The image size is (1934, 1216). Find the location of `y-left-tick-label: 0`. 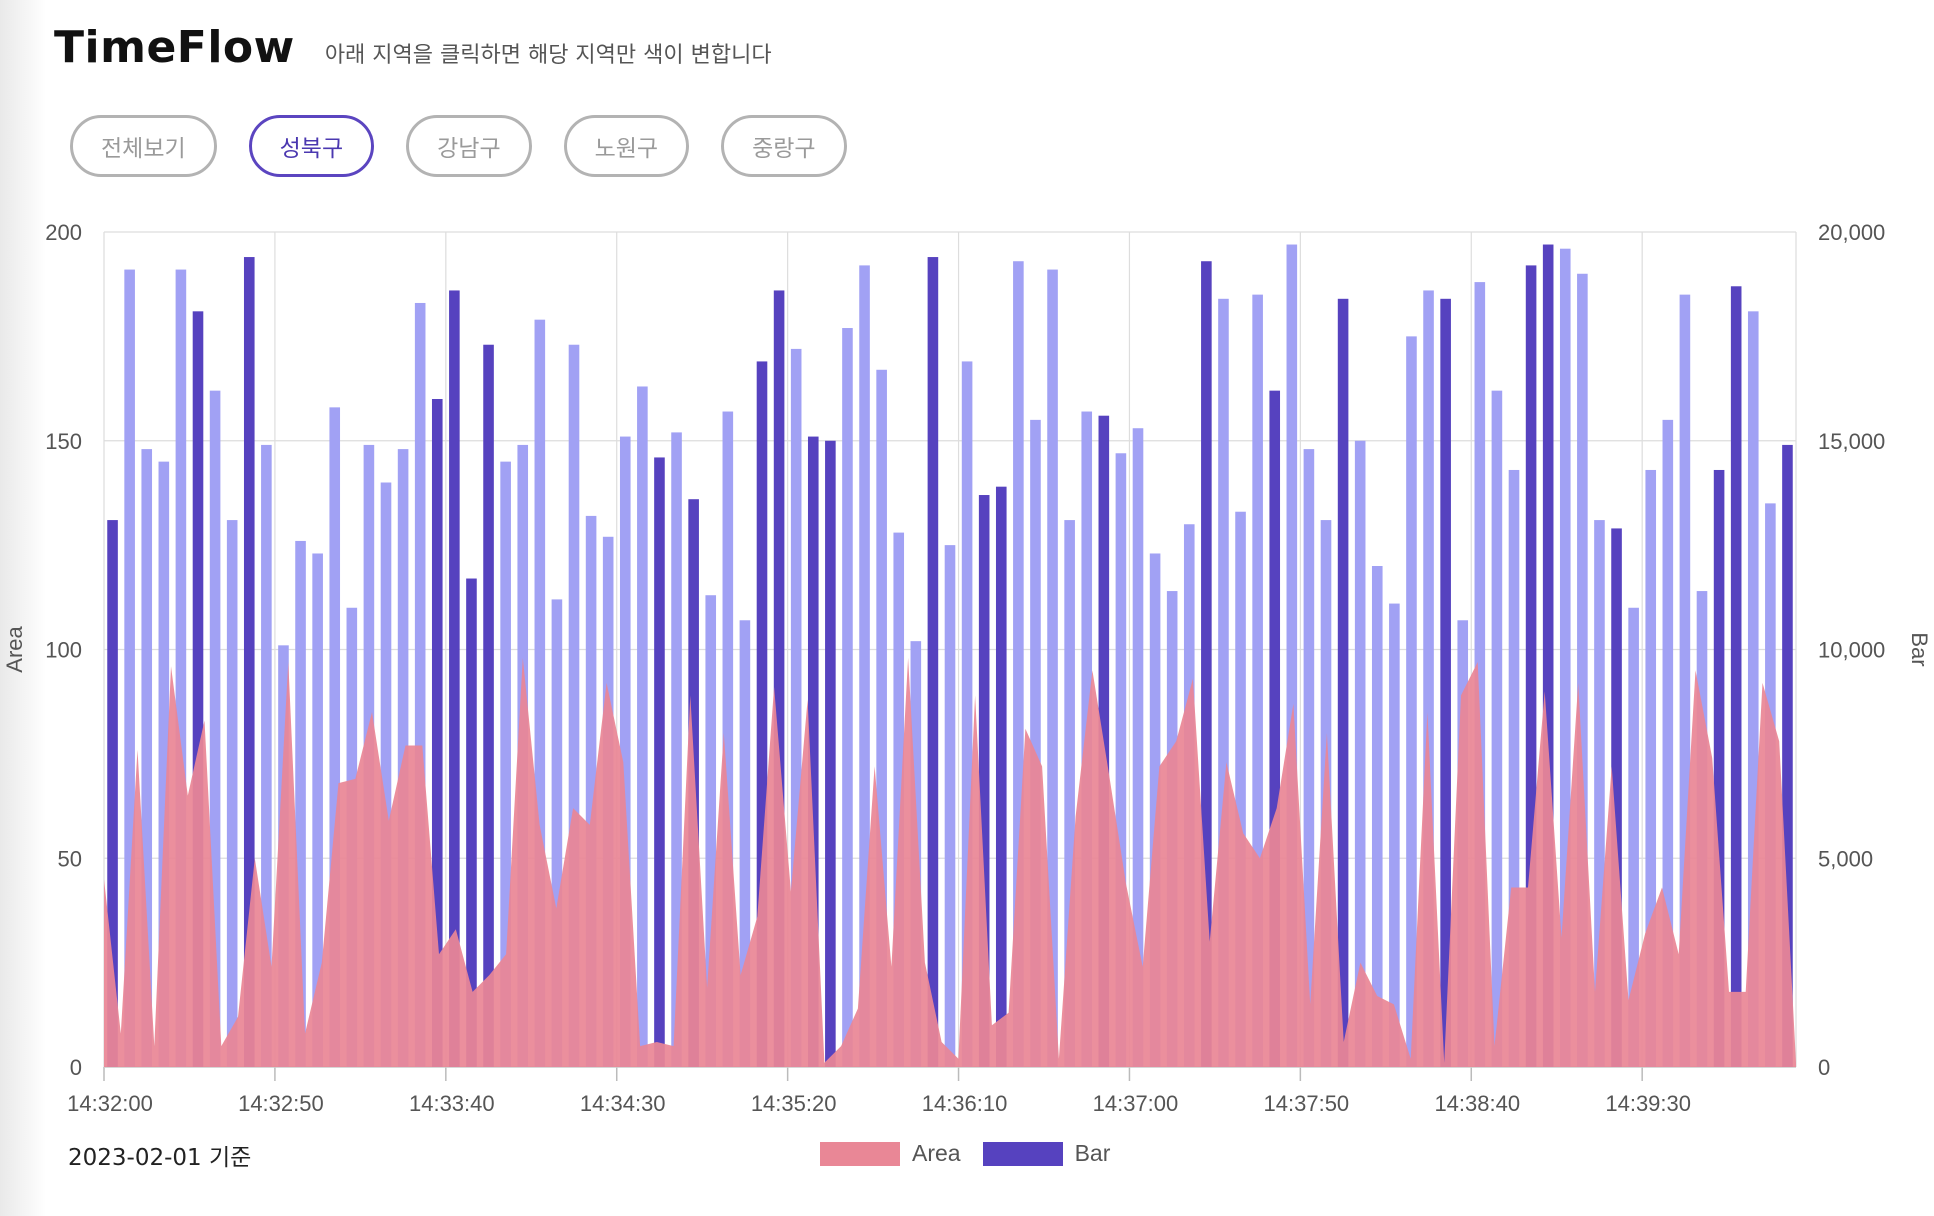

y-left-tick-label: 0 is located at coordinates (76, 1067).